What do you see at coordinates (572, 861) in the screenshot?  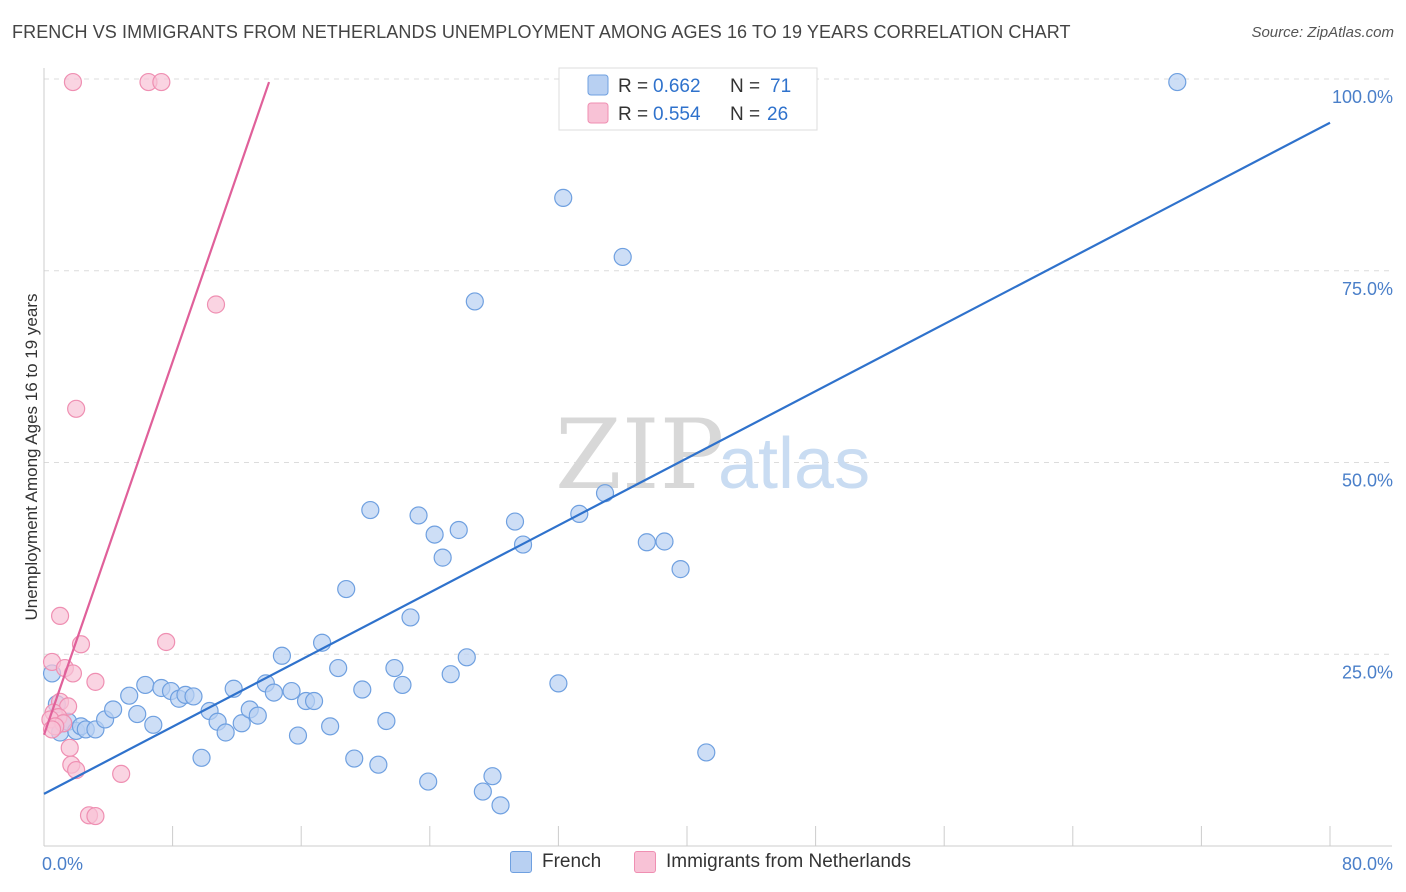 I see `legend-french-label: French` at bounding box center [572, 861].